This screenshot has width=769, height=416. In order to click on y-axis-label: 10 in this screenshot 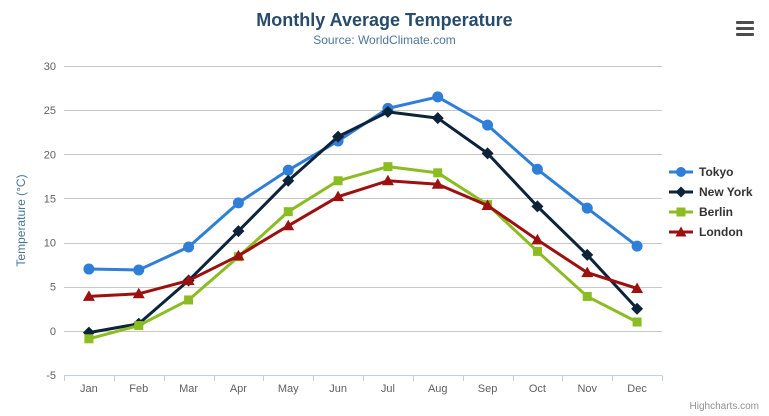, I will do `click(50, 244)`.